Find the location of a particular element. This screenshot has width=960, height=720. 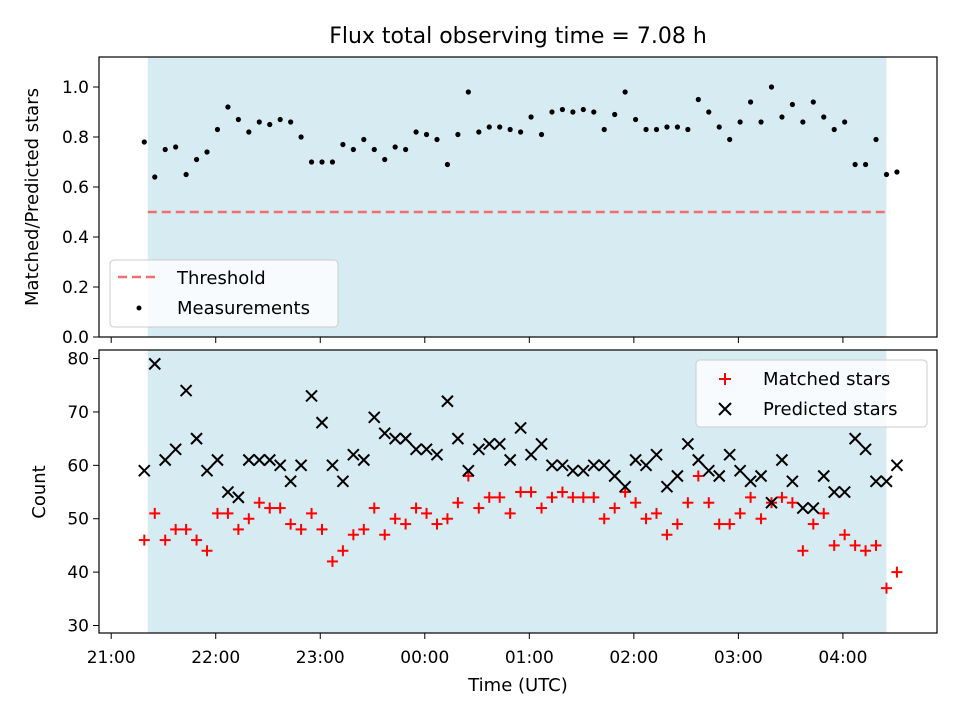

bottom-y-axis-label: Count is located at coordinates (39, 491).